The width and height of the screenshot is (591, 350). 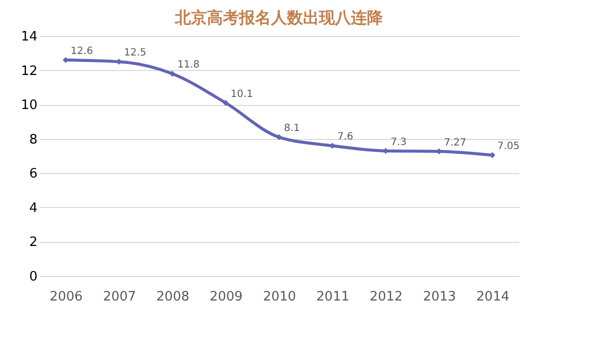 What do you see at coordinates (66, 297) in the screenshot?
I see `x-tick-label: 2006` at bounding box center [66, 297].